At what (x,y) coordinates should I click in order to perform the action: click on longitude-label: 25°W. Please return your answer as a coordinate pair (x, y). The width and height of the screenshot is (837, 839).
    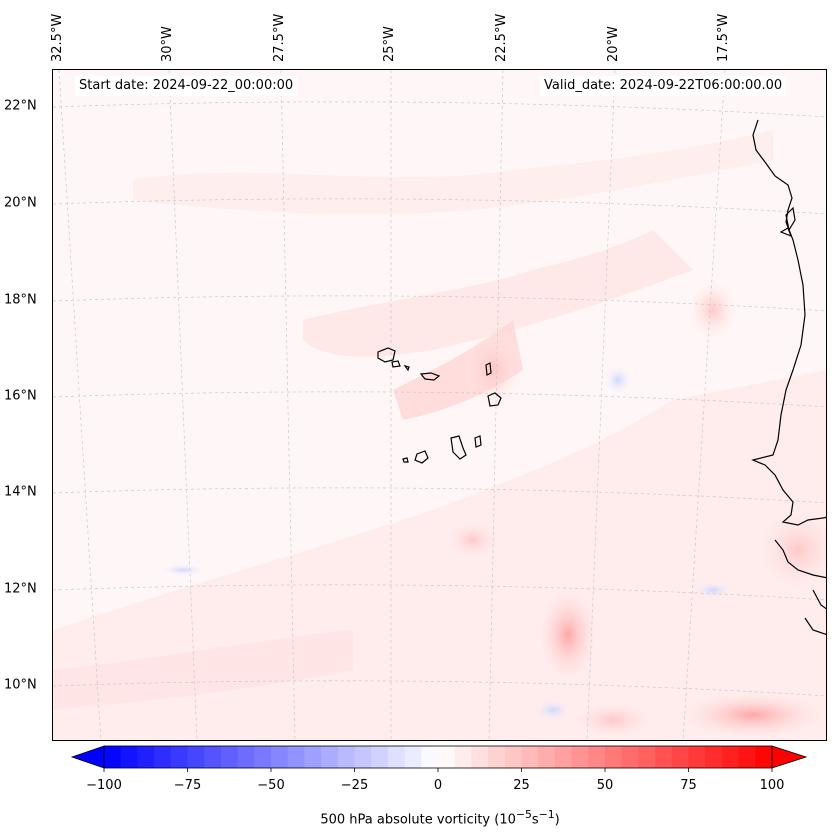
    Looking at the image, I should click on (389, 44).